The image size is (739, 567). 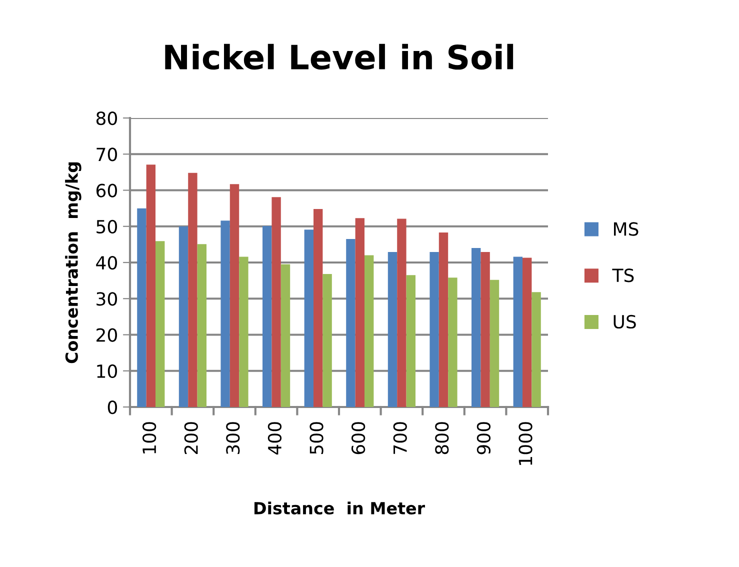 What do you see at coordinates (358, 438) in the screenshot?
I see `x-tick-label: 600` at bounding box center [358, 438].